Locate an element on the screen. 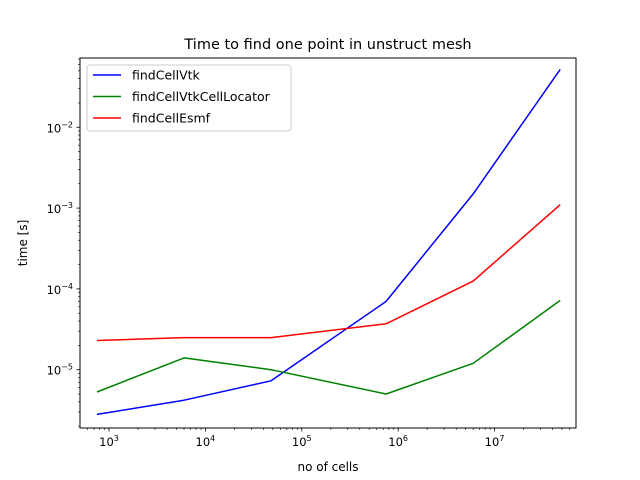 Image resolution: width=640 pixels, height=480 pixels. x-tick-label: 103 is located at coordinates (109, 441).